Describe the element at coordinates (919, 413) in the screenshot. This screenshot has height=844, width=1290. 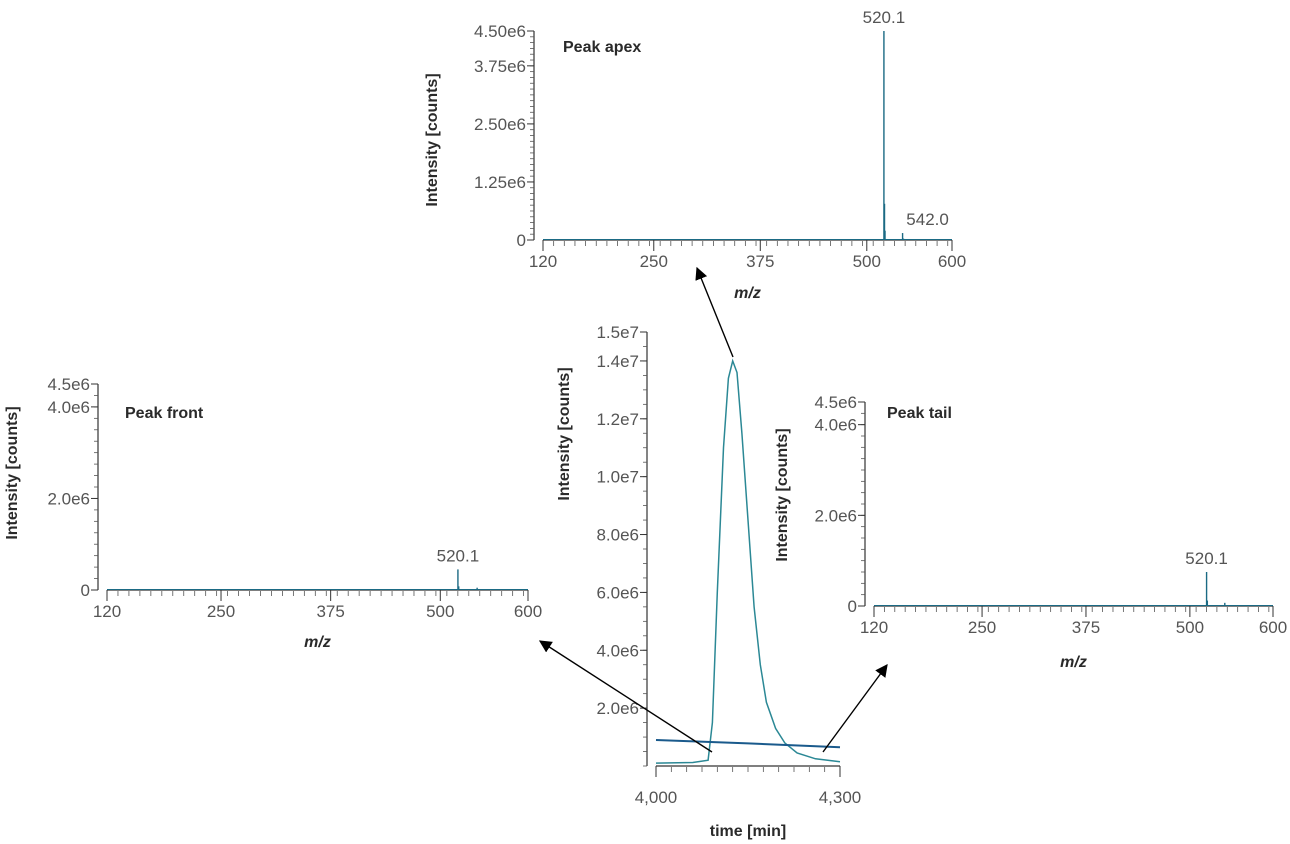
I see `panel-title: Peak tail` at that location.